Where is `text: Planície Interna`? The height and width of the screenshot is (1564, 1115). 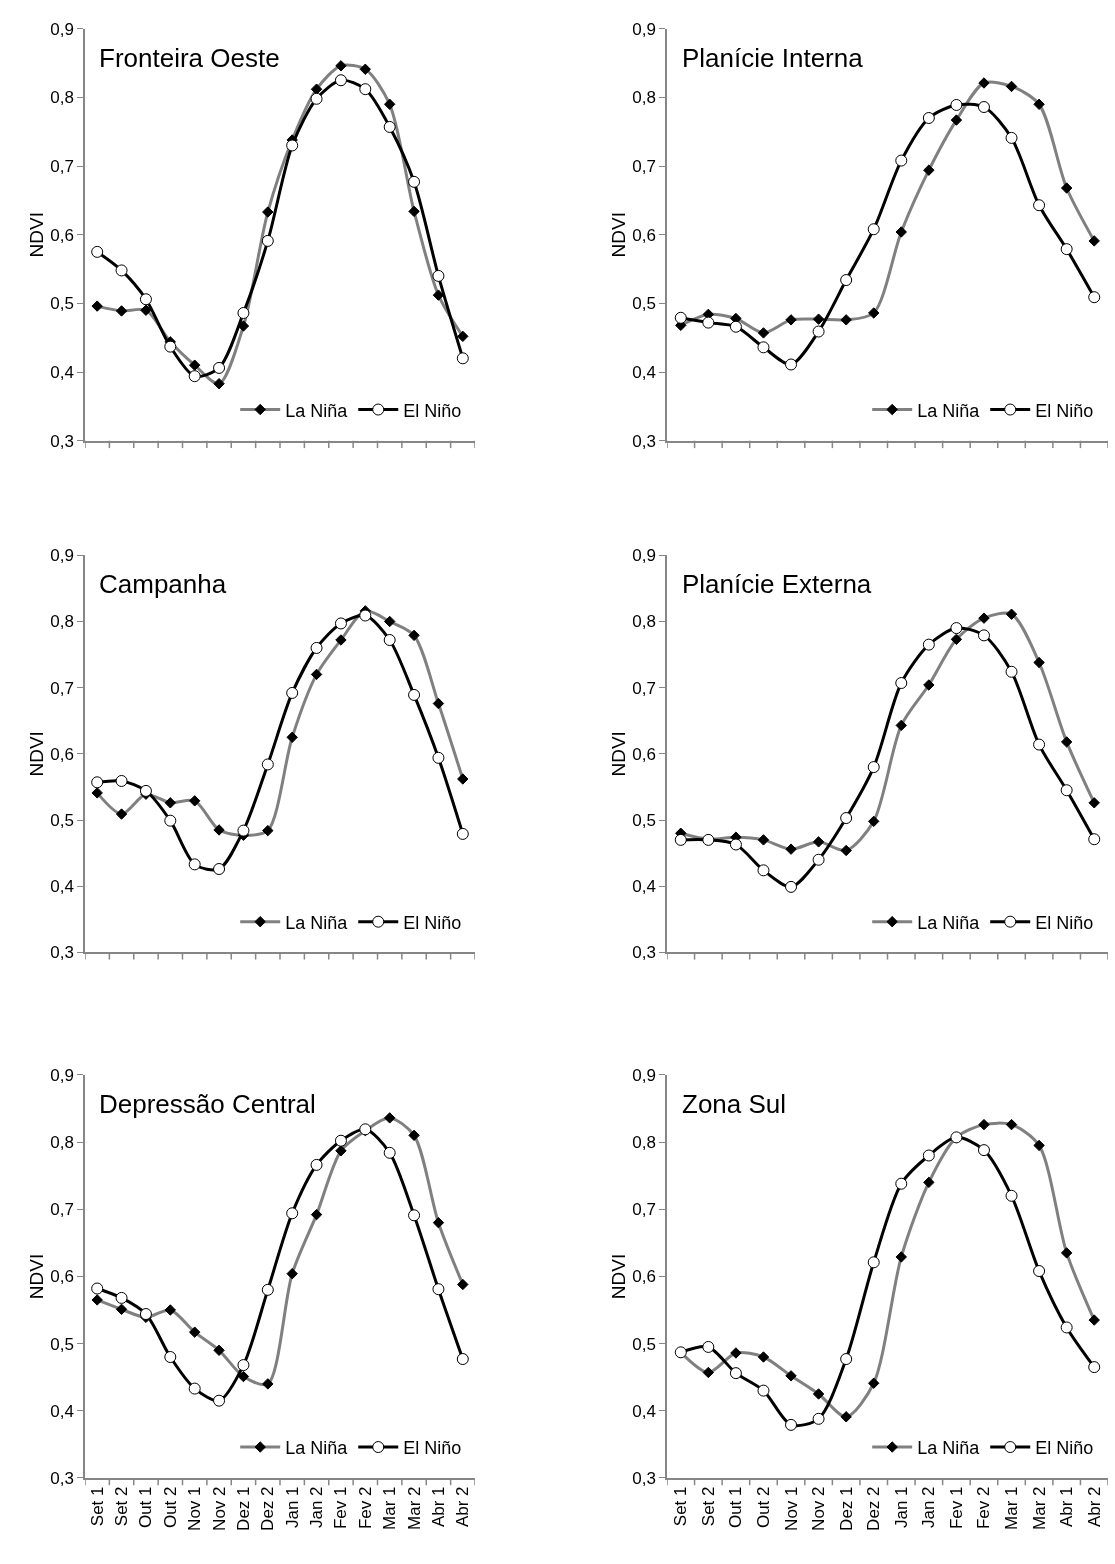 text: Planície Interna is located at coordinates (773, 58).